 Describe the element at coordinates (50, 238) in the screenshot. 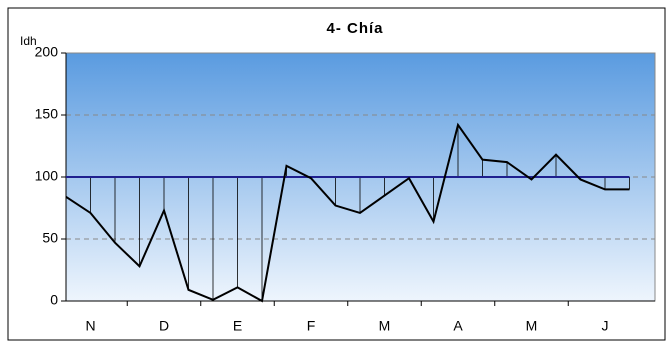

I see `y-tick-label: 50` at that location.